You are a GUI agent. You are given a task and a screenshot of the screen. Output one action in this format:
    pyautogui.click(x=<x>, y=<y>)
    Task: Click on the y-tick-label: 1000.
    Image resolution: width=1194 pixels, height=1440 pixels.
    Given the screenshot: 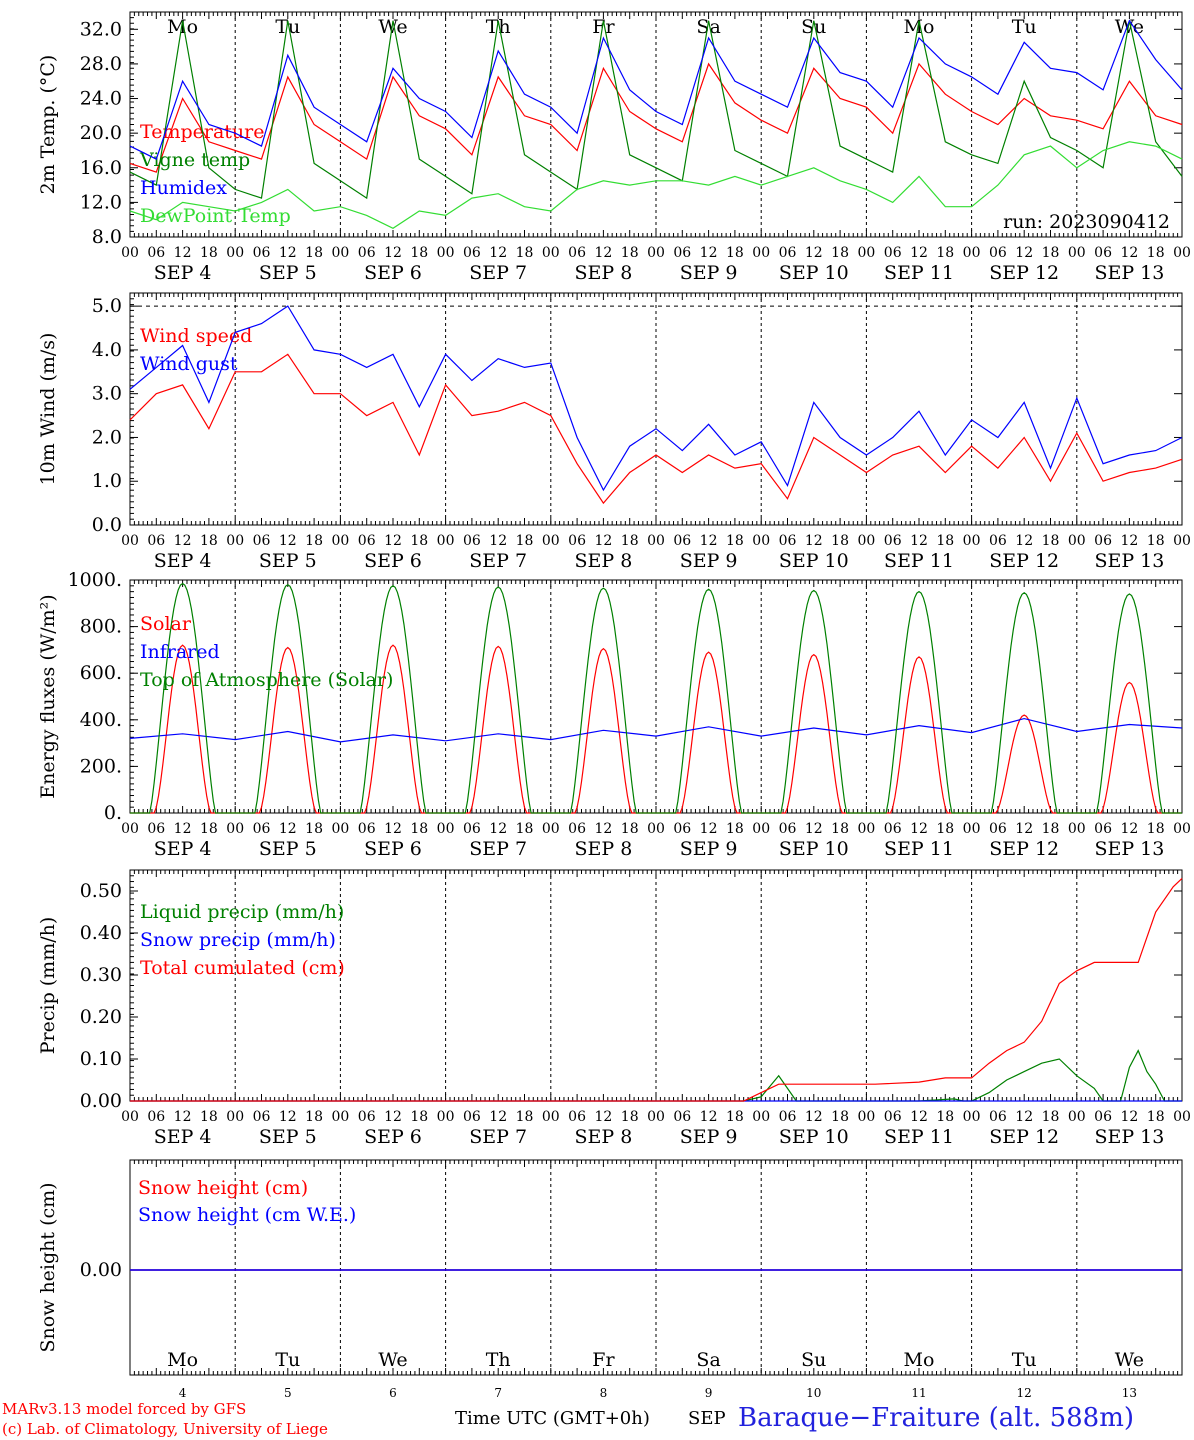 What is the action you would take?
    pyautogui.click(x=95, y=580)
    